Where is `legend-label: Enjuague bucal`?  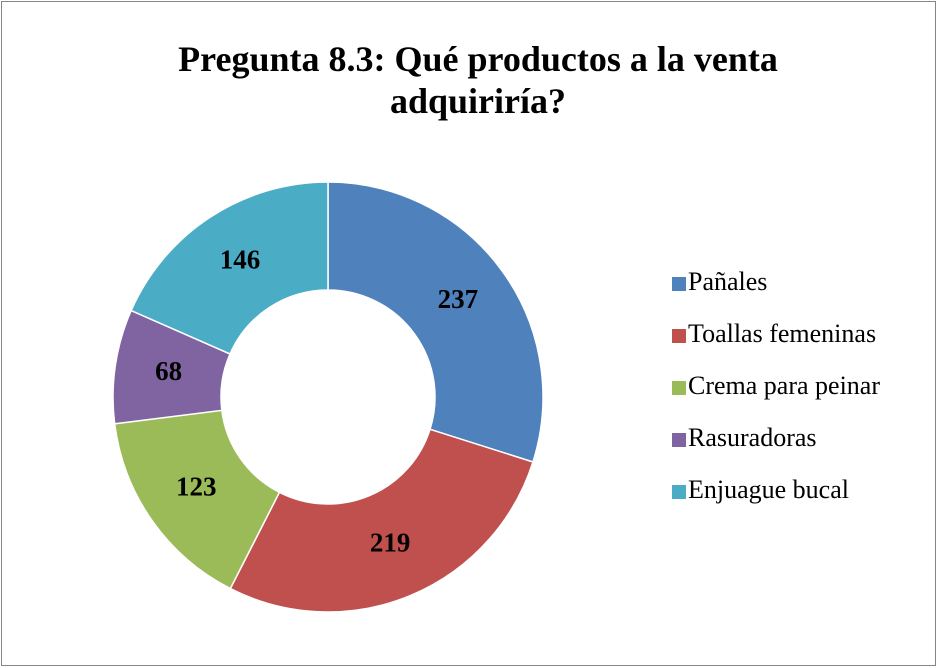
legend-label: Enjuague bucal is located at coordinates (768, 489).